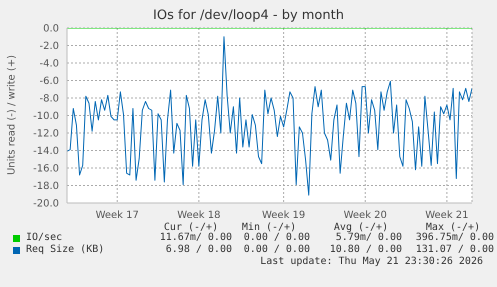 Image resolution: width=497 pixels, height=287 pixels. Describe the element at coordinates (46, 186) in the screenshot. I see `y-tick-label: -18.0` at that location.